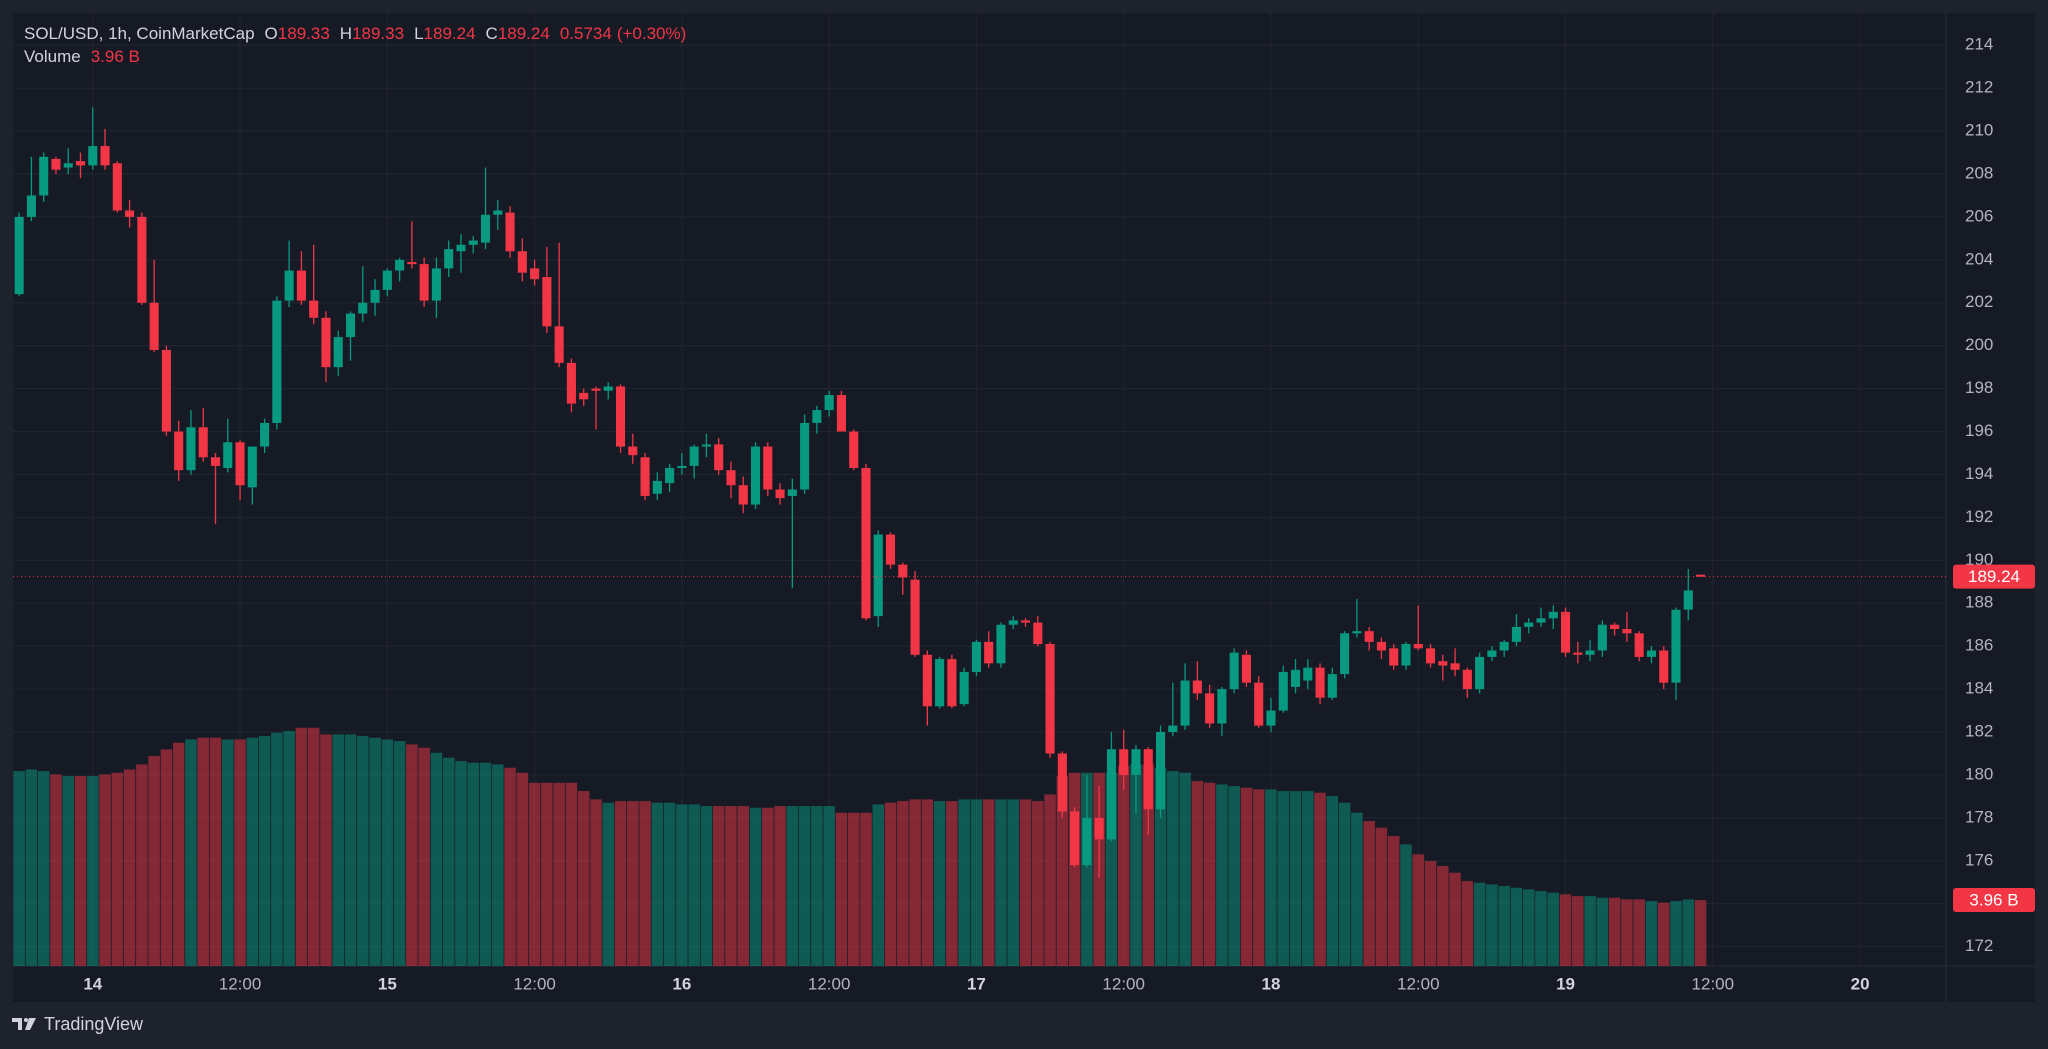 The width and height of the screenshot is (2048, 1049). I want to click on ohlc-label: H, so click(346, 33).